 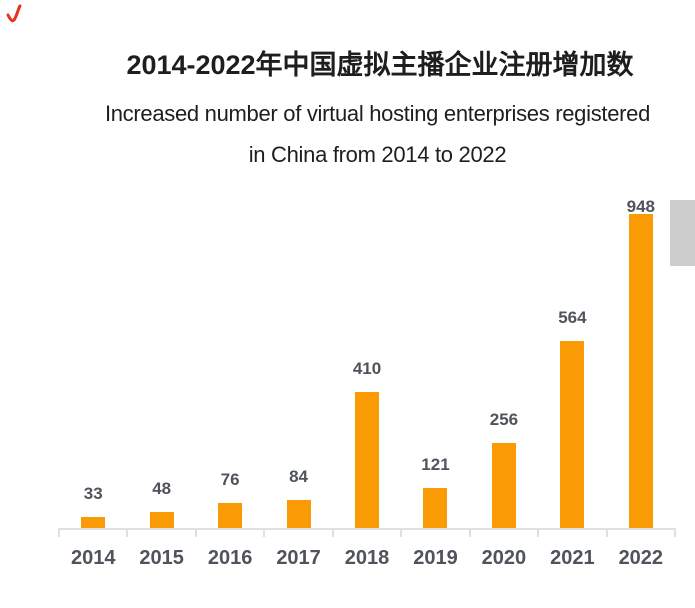 What do you see at coordinates (641, 558) in the screenshot?
I see `x-axis-label-2022: 2022` at bounding box center [641, 558].